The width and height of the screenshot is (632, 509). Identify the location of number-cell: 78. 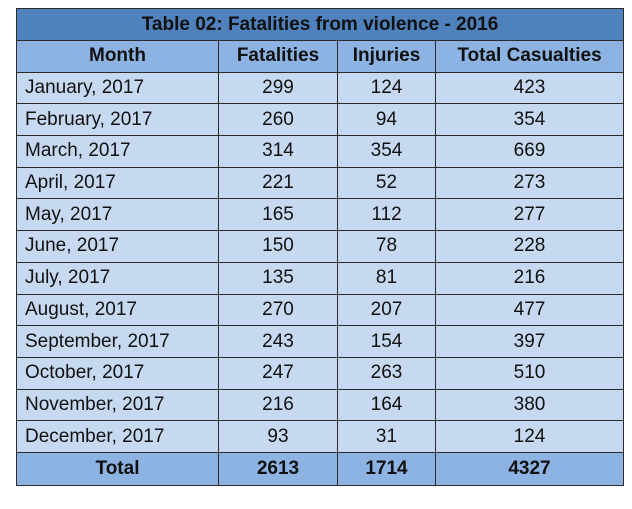
(386, 246).